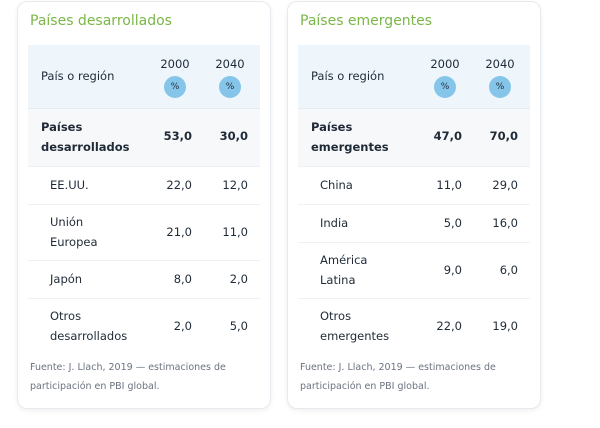 This screenshot has height=428, width=600. Describe the element at coordinates (449, 185) in the screenshot. I see `value-2000: 11,0` at that location.